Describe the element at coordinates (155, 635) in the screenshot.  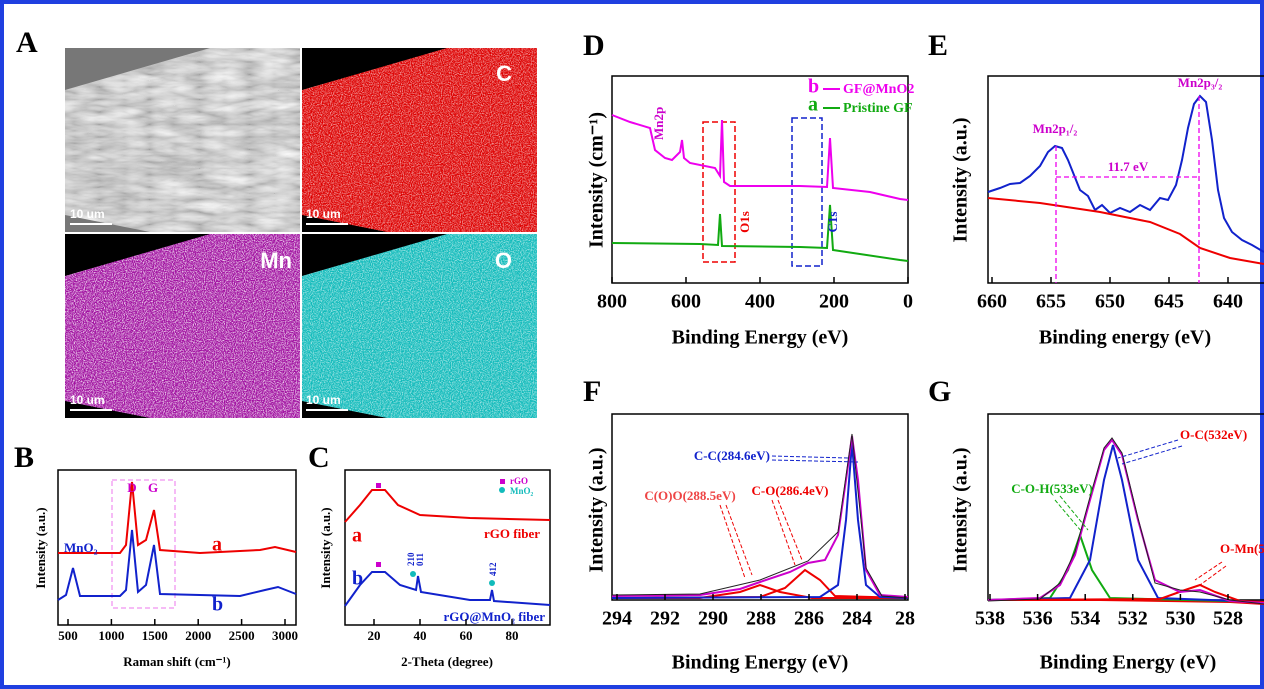
I see `x-tick-label: 1500` at that location.